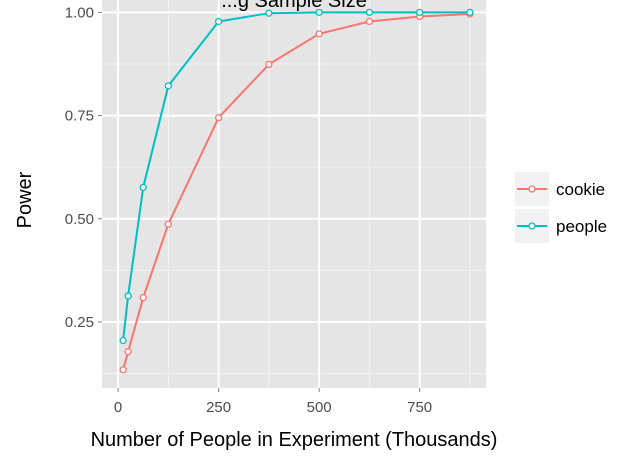 The image size is (629, 457). What do you see at coordinates (79, 219) in the screenshot?
I see `y-tick-label: 0.50` at bounding box center [79, 219].